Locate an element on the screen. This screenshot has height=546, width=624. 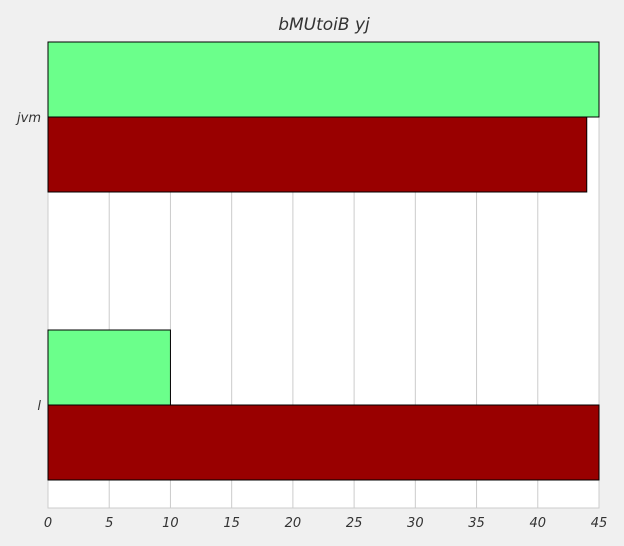
chart-title: bMUtoiB yj is located at coordinates (324, 25).